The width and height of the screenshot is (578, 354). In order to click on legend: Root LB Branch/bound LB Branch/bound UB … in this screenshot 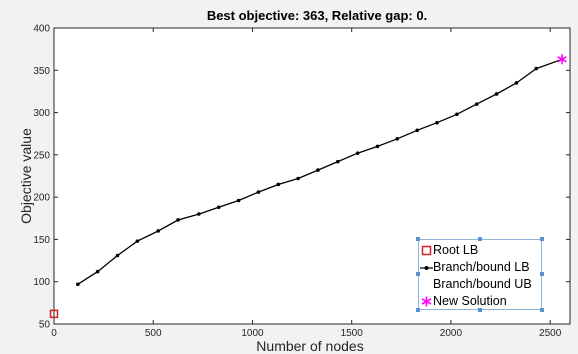, I will do `click(480, 274)`.